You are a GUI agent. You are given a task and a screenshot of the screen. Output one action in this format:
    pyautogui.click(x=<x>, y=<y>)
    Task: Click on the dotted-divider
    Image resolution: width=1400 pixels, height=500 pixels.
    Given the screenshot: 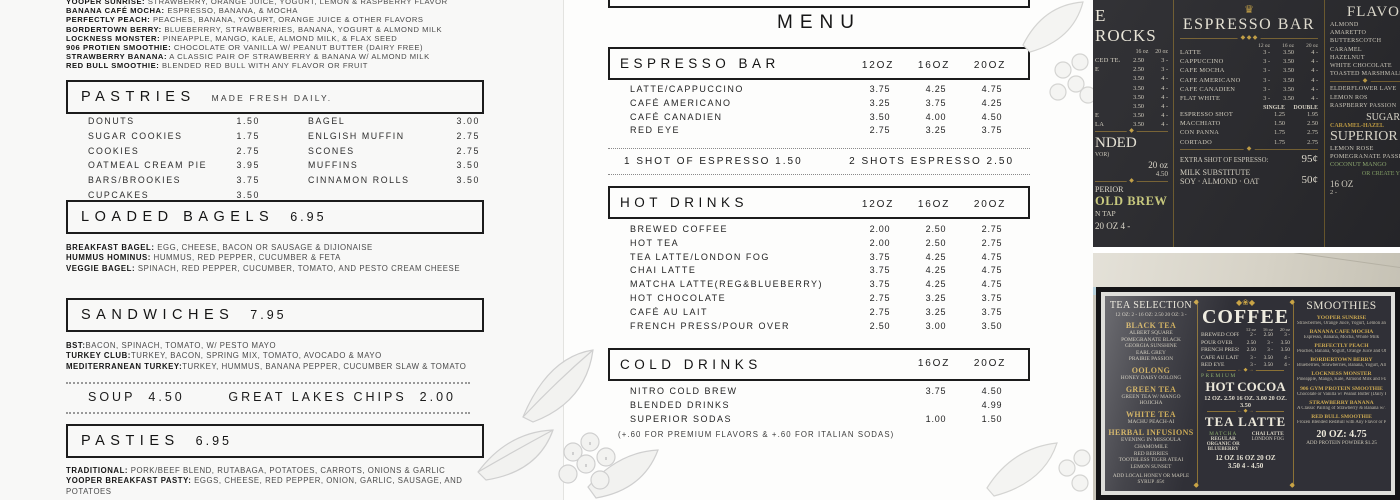 What is the action you would take?
    pyautogui.click(x=268, y=413)
    